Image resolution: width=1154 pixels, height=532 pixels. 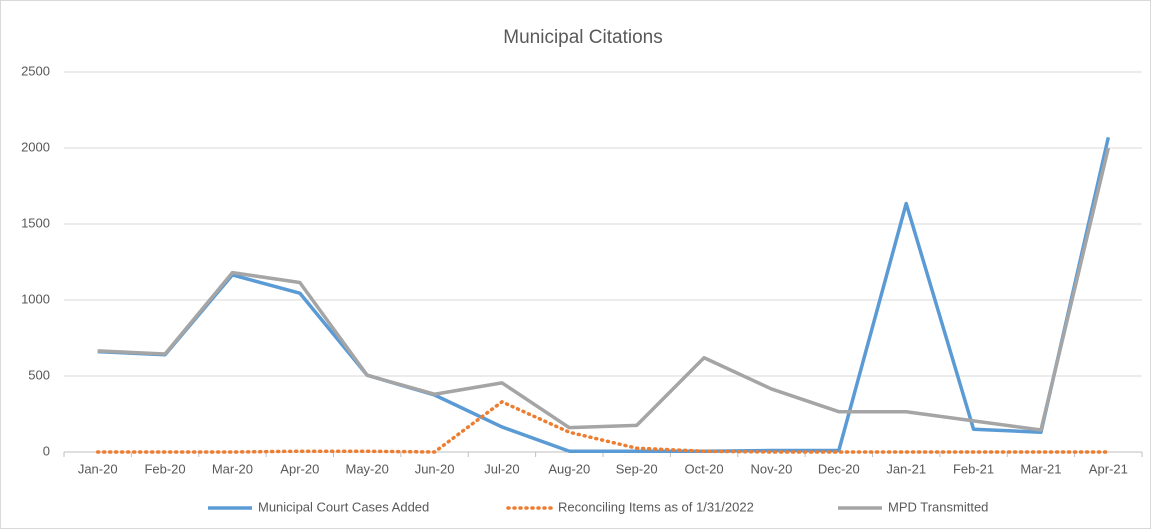 I want to click on y-tick-label: 500, so click(x=39, y=374).